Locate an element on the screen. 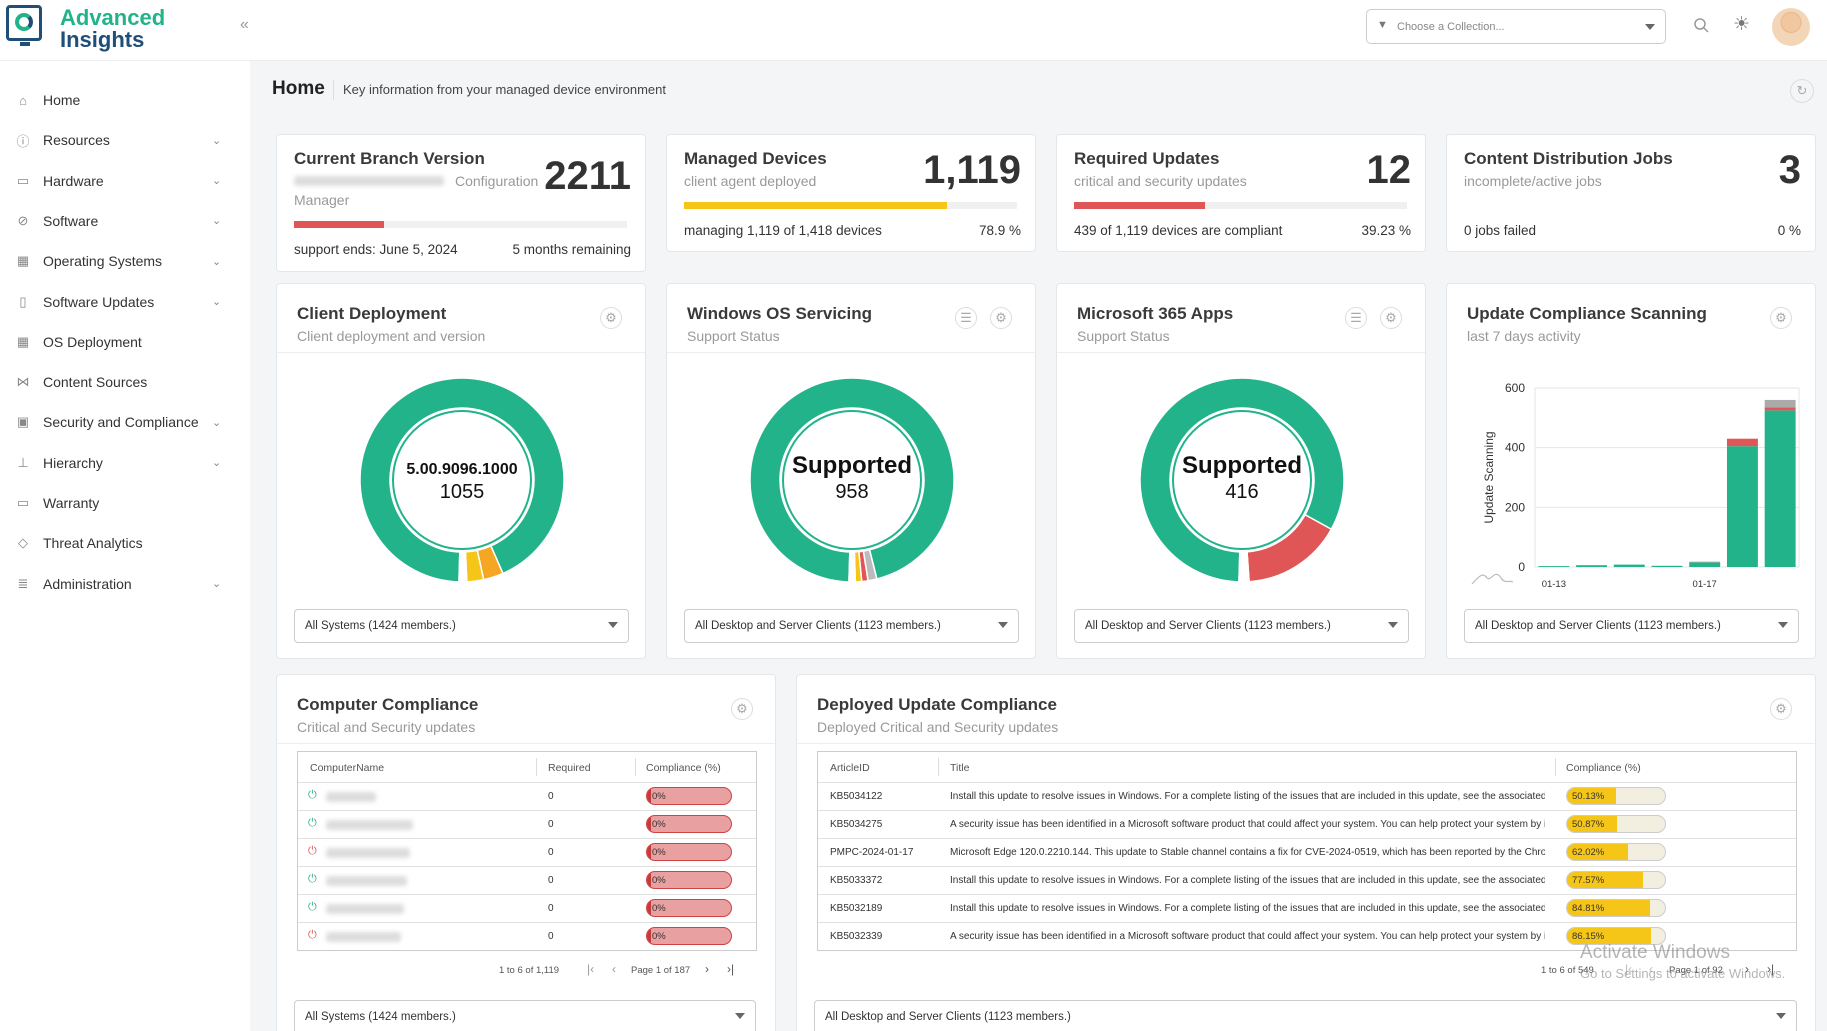  sidebar-item-administration: ≣ Administration ⌄ is located at coordinates (125, 584).